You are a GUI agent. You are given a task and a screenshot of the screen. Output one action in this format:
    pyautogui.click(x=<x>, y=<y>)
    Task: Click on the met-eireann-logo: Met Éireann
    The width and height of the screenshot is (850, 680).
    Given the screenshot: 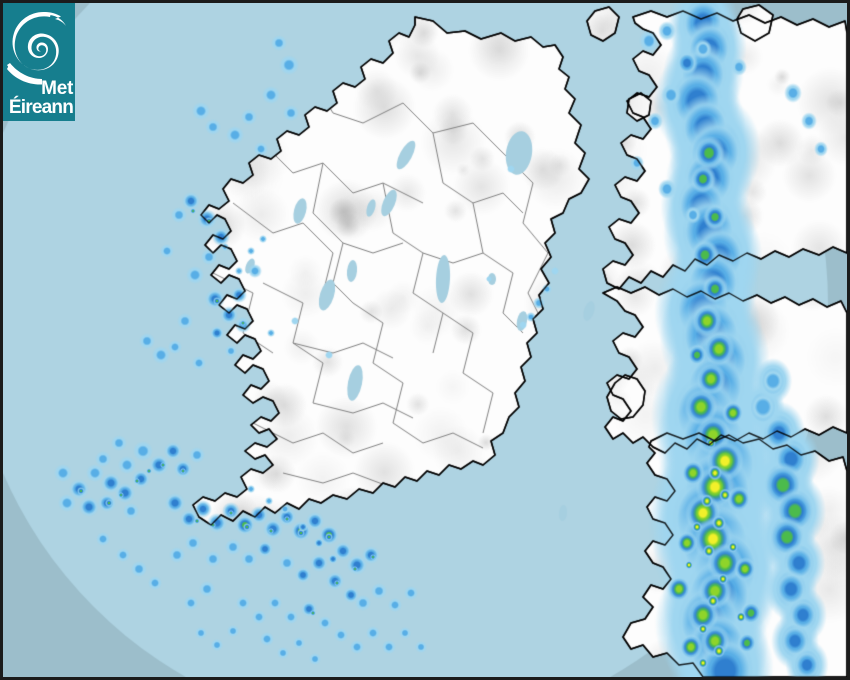 What is the action you would take?
    pyautogui.click(x=39, y=62)
    